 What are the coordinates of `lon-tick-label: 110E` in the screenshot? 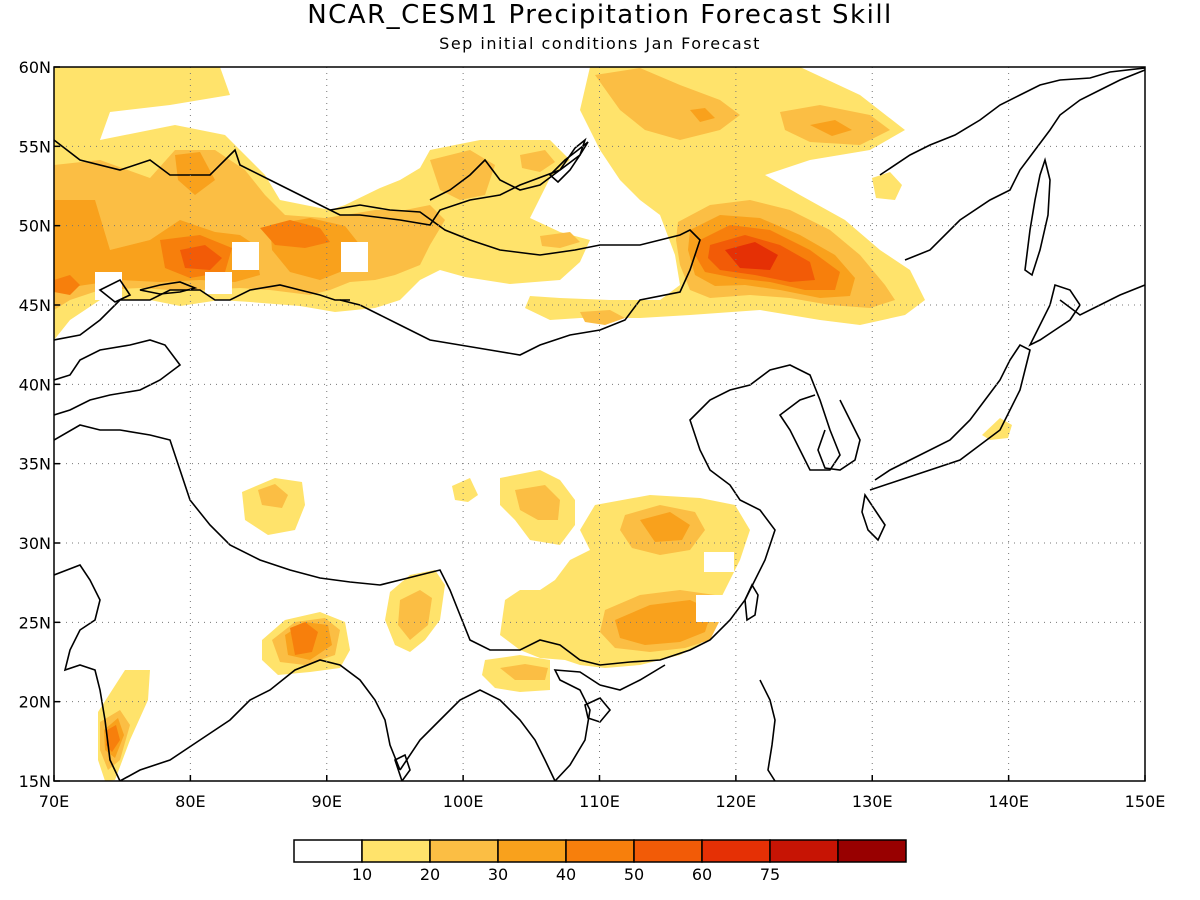 It's located at (599, 801).